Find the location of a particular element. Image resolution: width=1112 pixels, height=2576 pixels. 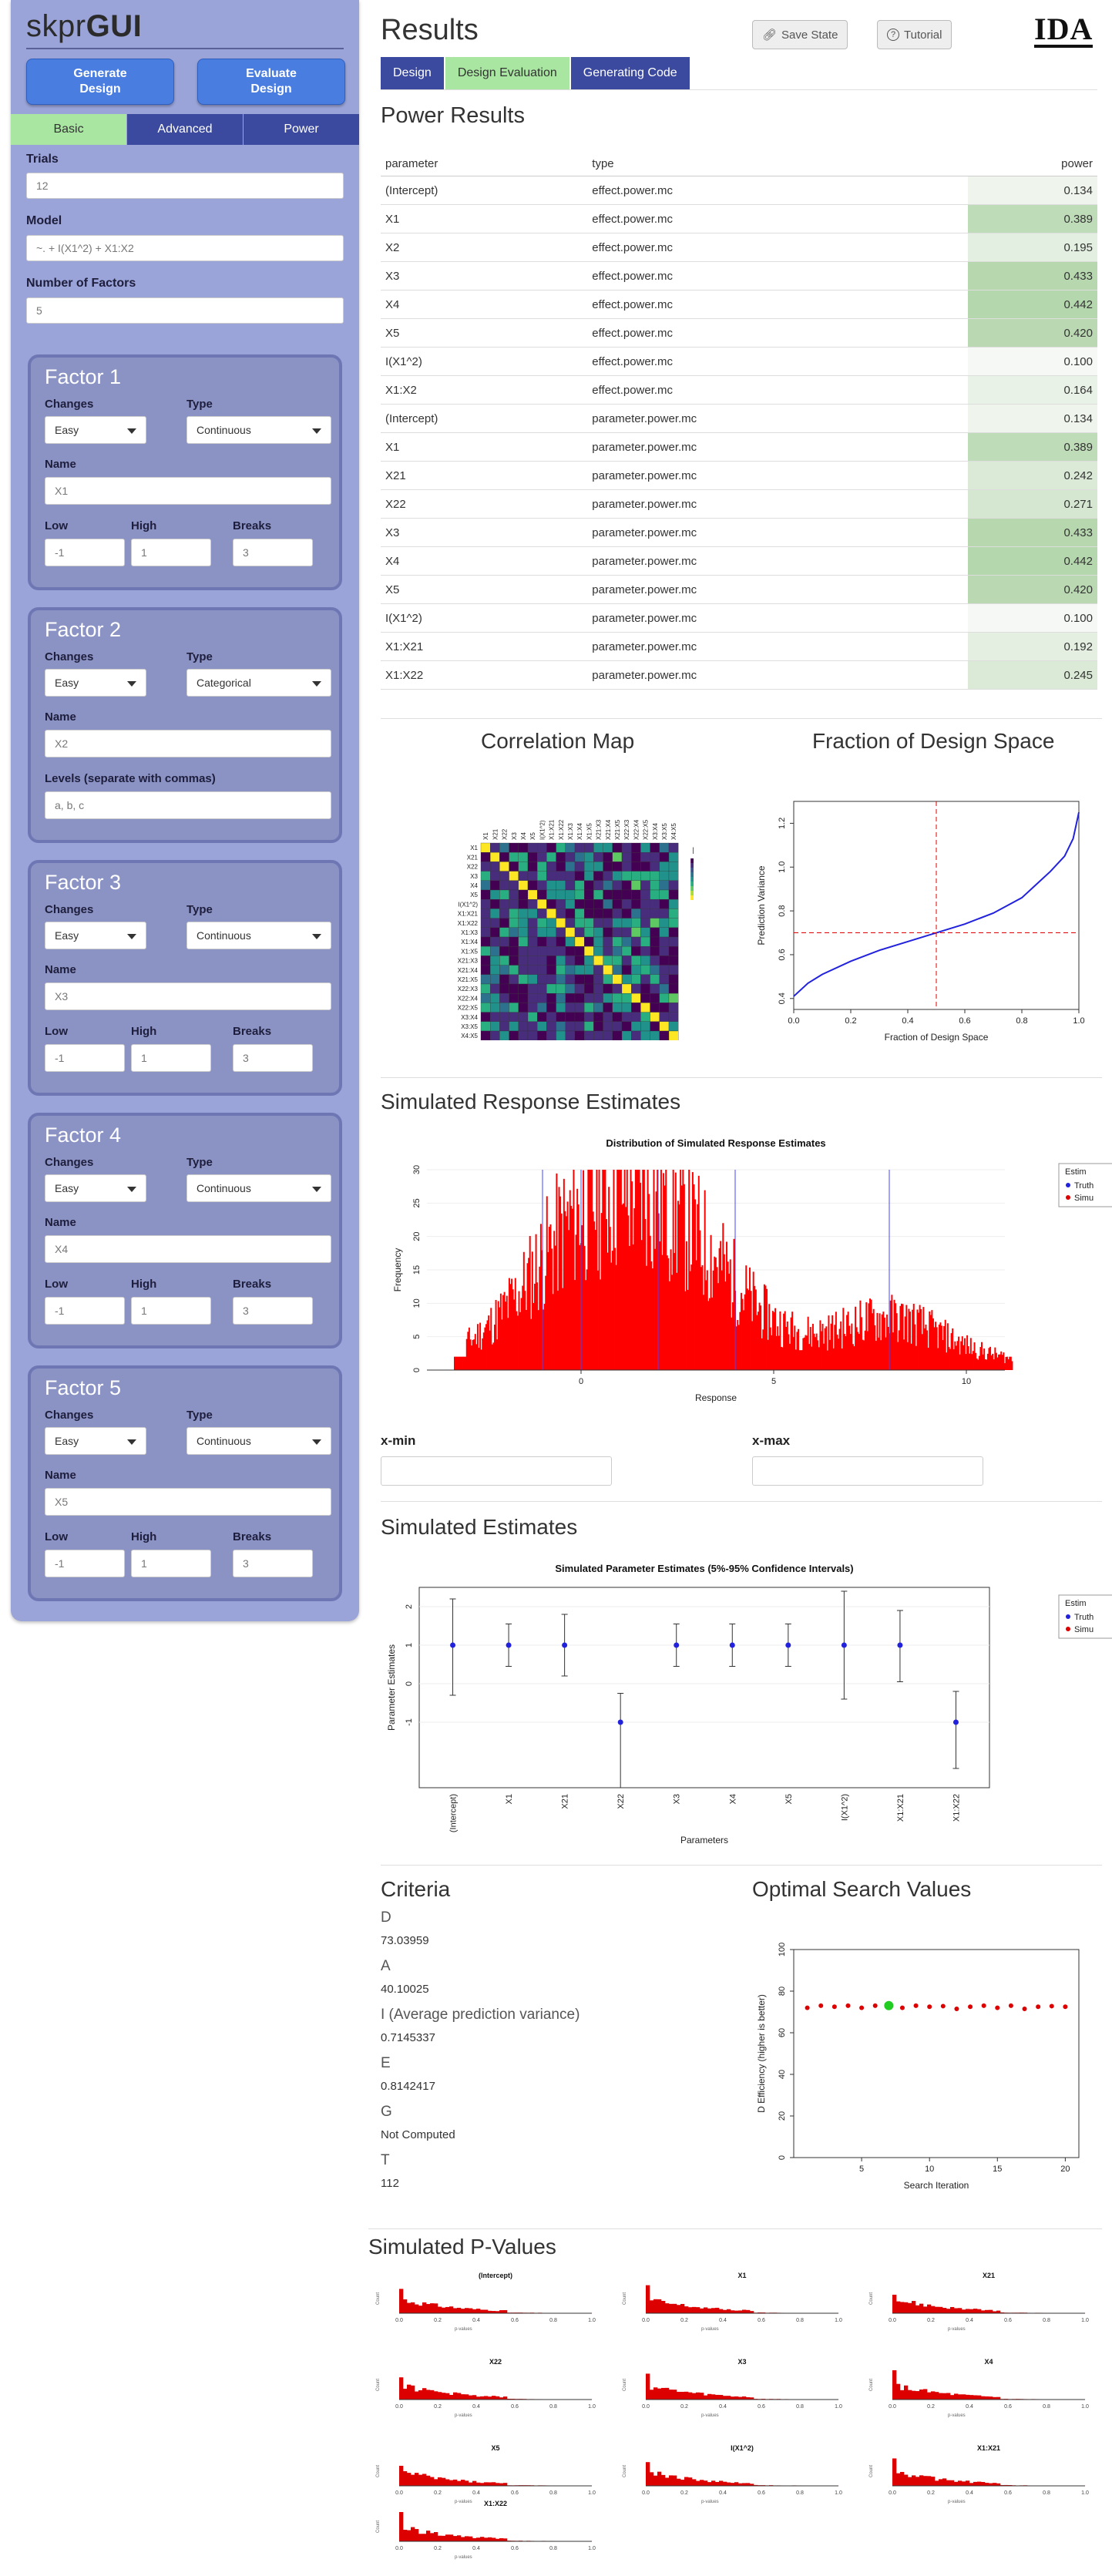

corr-col-label: X21 is located at coordinates (495, 834).